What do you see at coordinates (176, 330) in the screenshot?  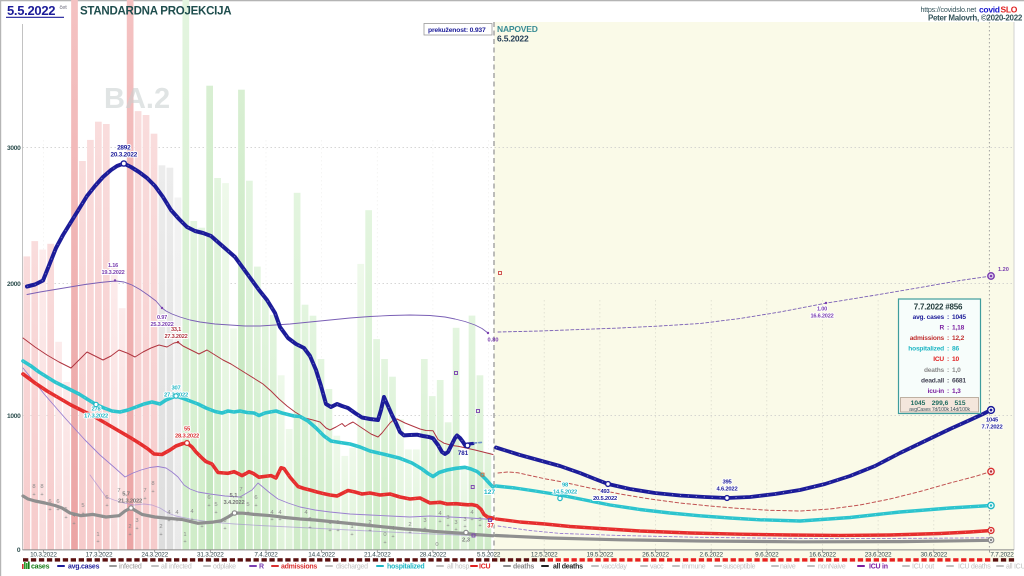 I see `svg-text: 33,1` at bounding box center [176, 330].